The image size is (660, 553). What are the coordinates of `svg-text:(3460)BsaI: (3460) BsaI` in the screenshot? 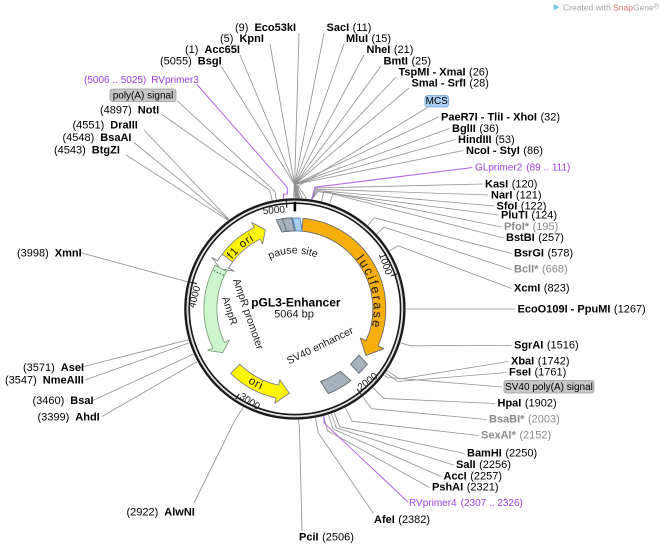 It's located at (63, 401).